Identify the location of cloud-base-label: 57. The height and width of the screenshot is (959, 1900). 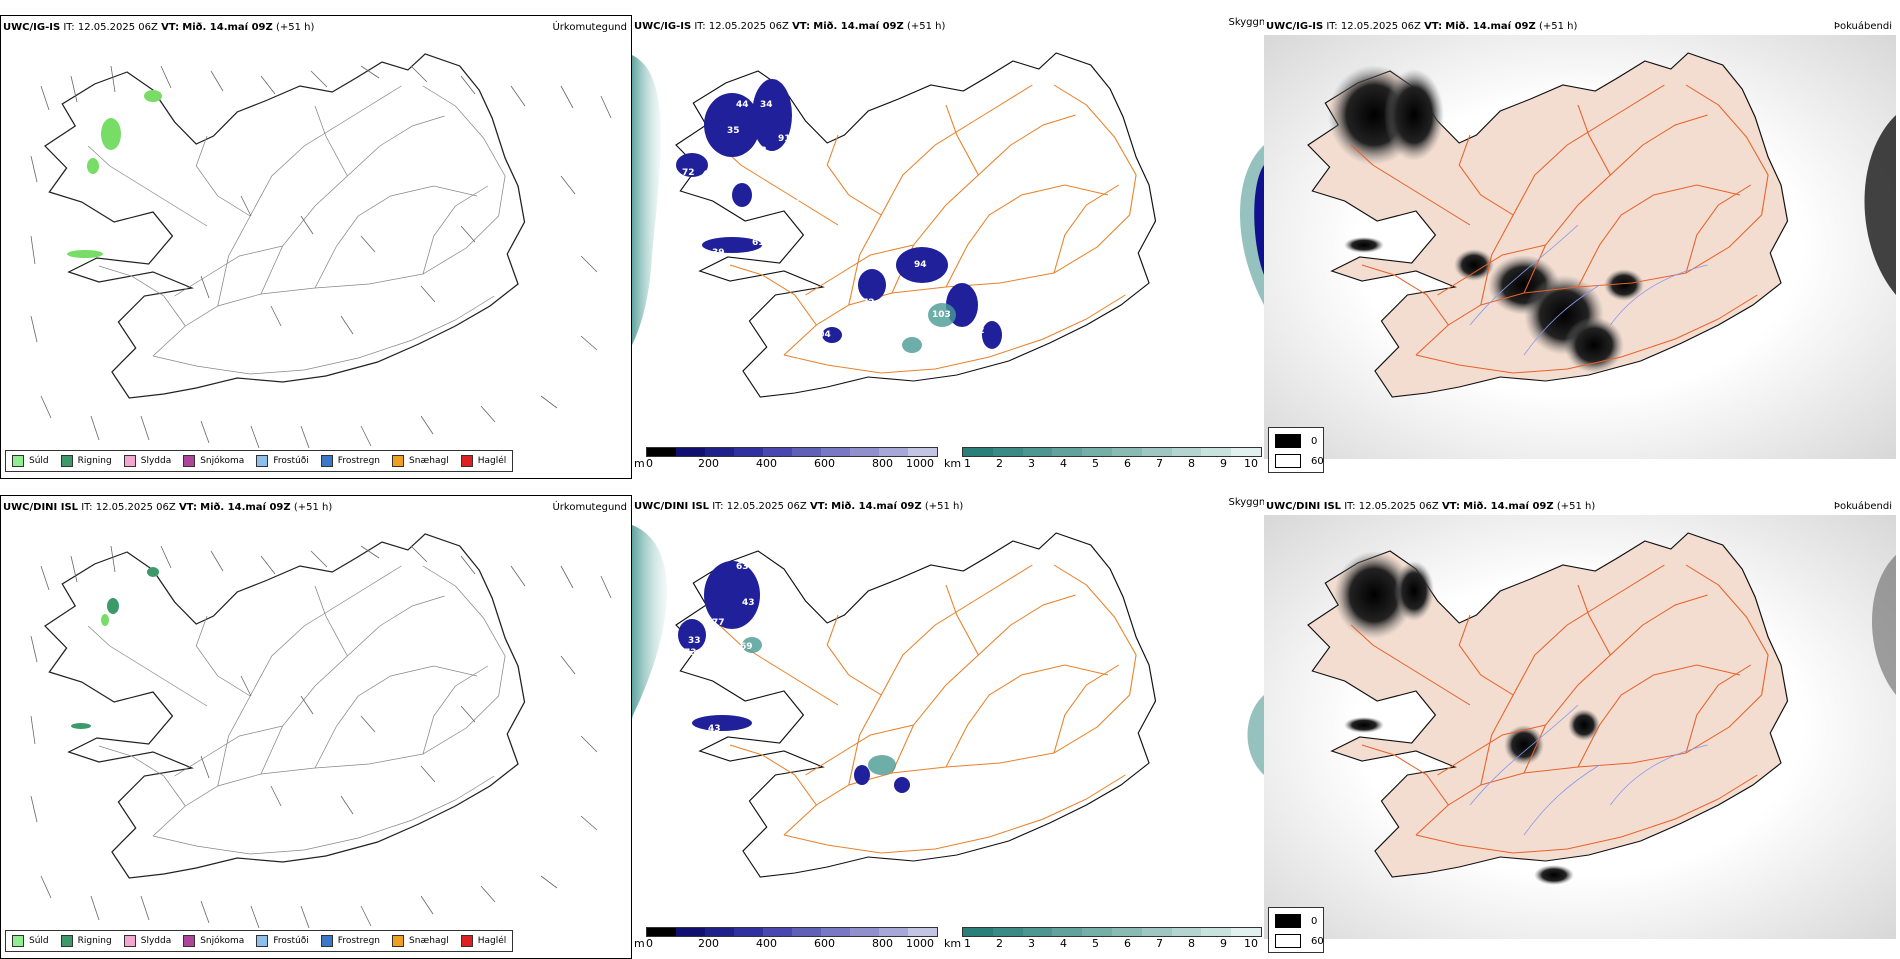
(800, 199).